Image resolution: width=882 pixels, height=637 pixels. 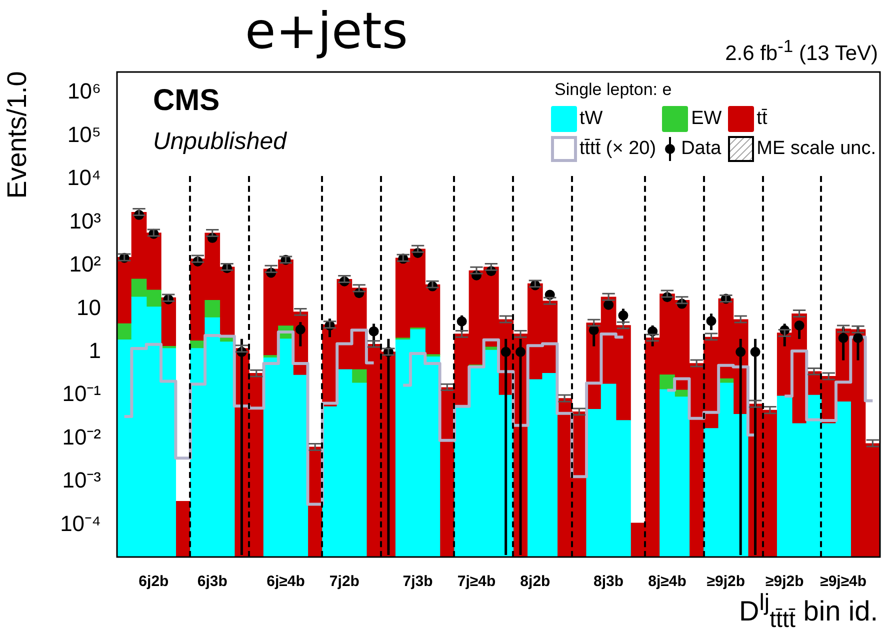 I want to click on x-tick-label: 6j3b, so click(x=212, y=581).